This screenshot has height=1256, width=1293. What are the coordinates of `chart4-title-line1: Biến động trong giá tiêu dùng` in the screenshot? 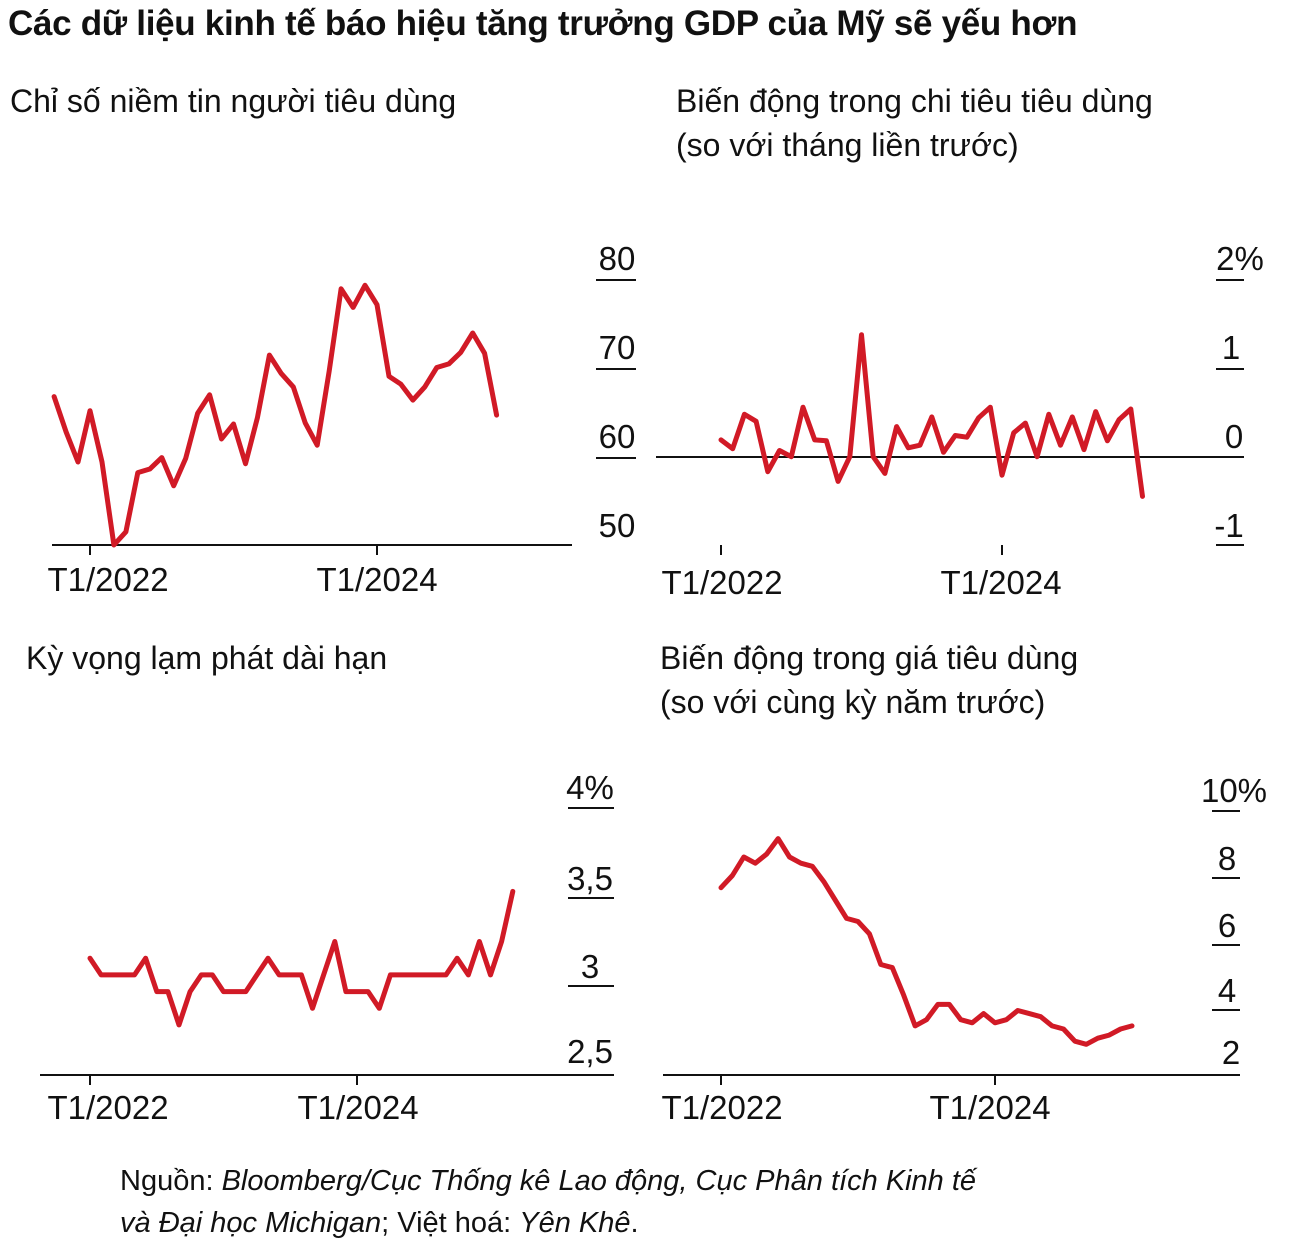 It's located at (869, 658).